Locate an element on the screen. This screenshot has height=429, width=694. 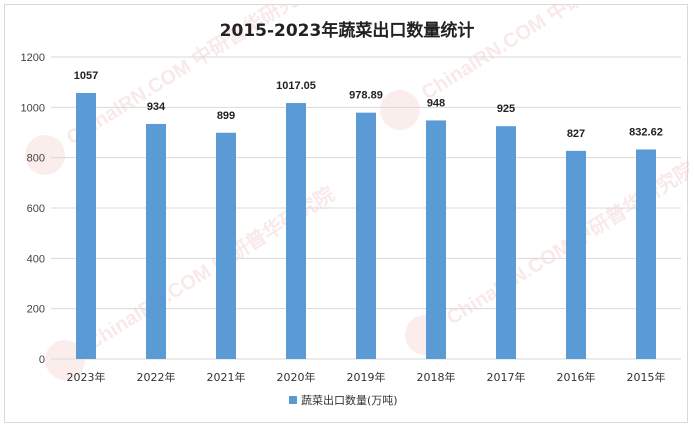
y-tick-label: 0 is located at coordinates (42, 360).